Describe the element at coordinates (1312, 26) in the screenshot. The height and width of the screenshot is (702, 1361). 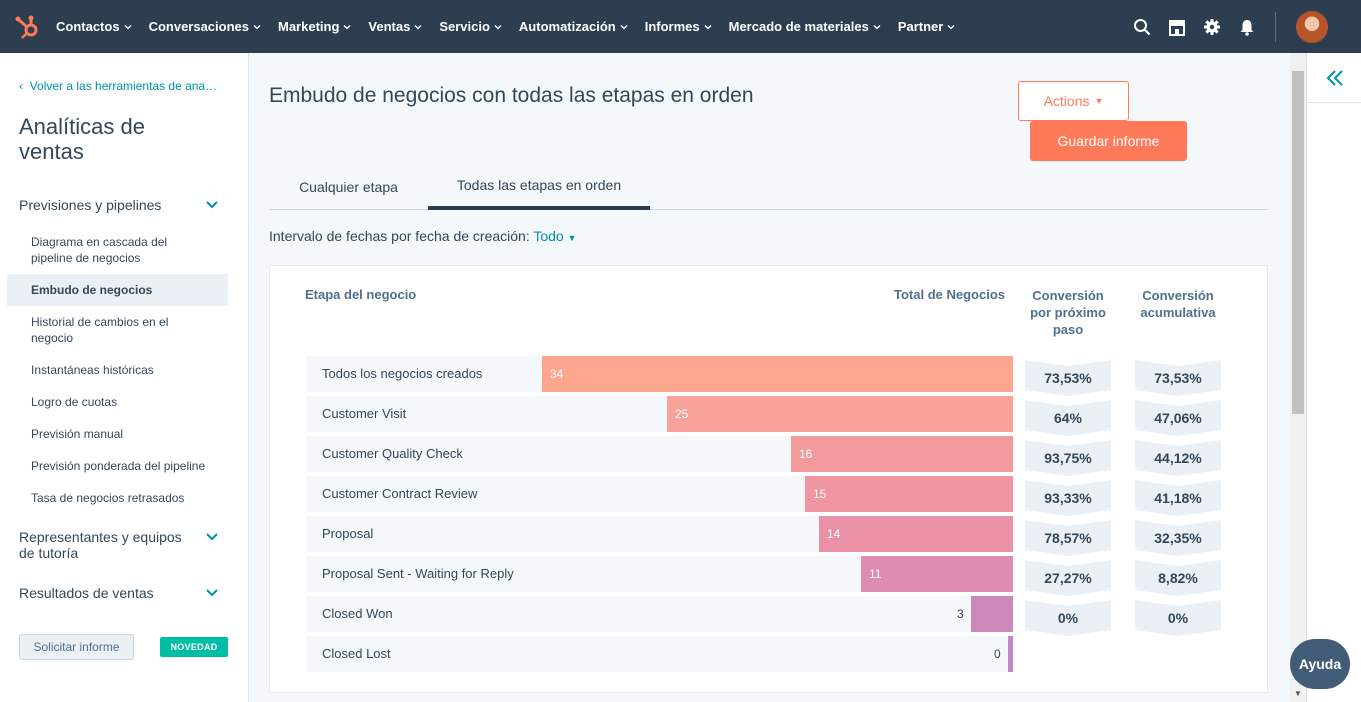
I see `avatar` at that location.